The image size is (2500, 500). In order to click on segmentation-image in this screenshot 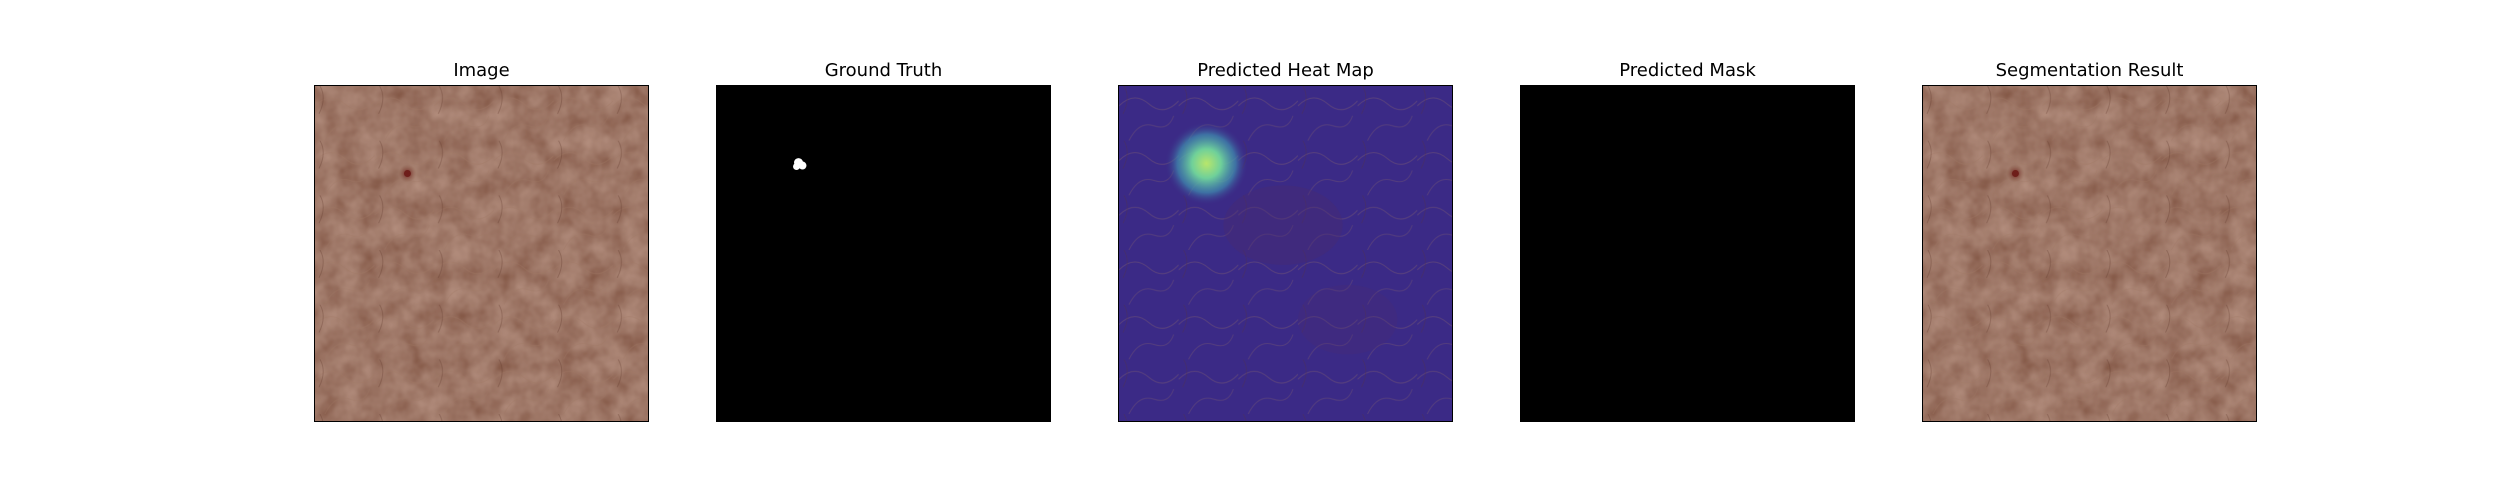, I will do `click(2089, 253)`.